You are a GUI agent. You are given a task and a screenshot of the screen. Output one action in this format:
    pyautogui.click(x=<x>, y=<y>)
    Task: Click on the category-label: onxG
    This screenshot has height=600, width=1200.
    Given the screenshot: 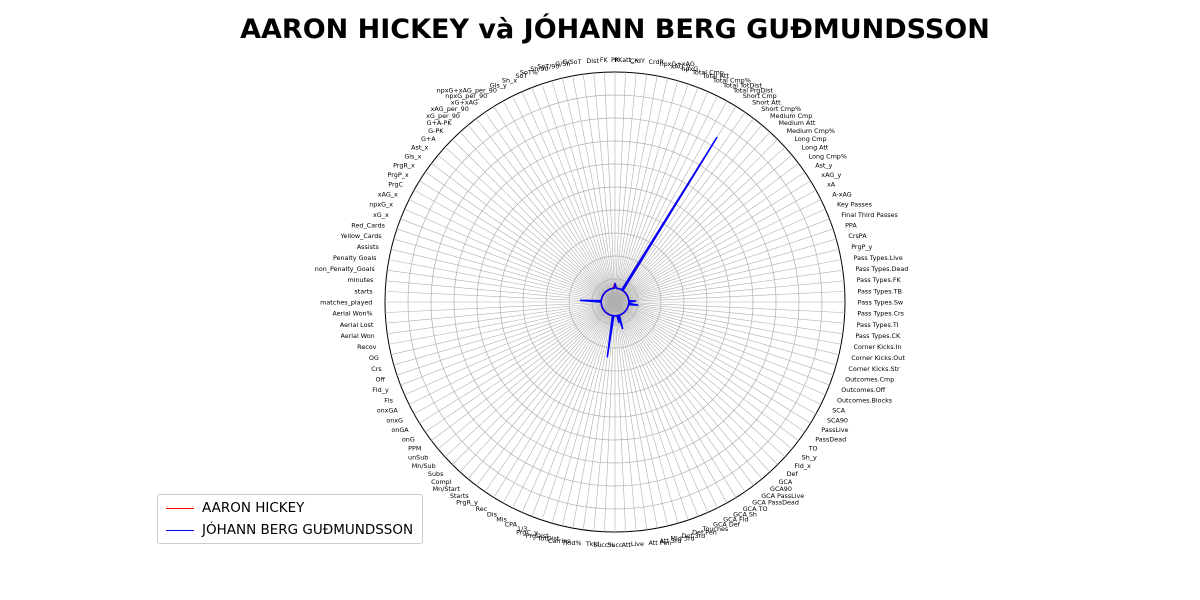 What is the action you would take?
    pyautogui.click(x=394, y=421)
    